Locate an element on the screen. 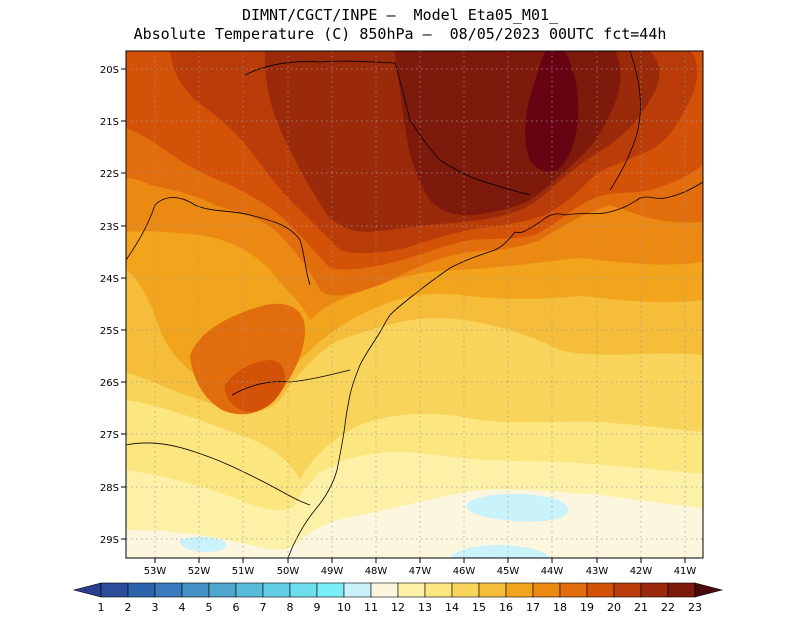  colorbar-label: 17 is located at coordinates (533, 607).